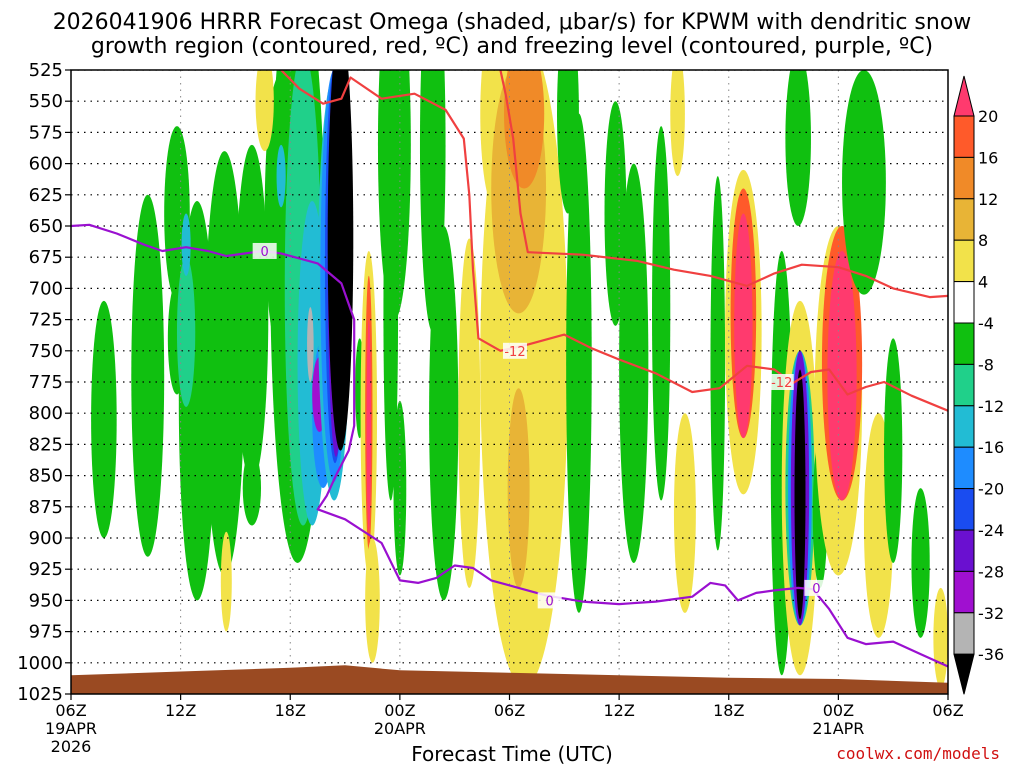  Describe the element at coordinates (991, 571) in the screenshot. I see `colorbar-tick-11: -28` at that location.